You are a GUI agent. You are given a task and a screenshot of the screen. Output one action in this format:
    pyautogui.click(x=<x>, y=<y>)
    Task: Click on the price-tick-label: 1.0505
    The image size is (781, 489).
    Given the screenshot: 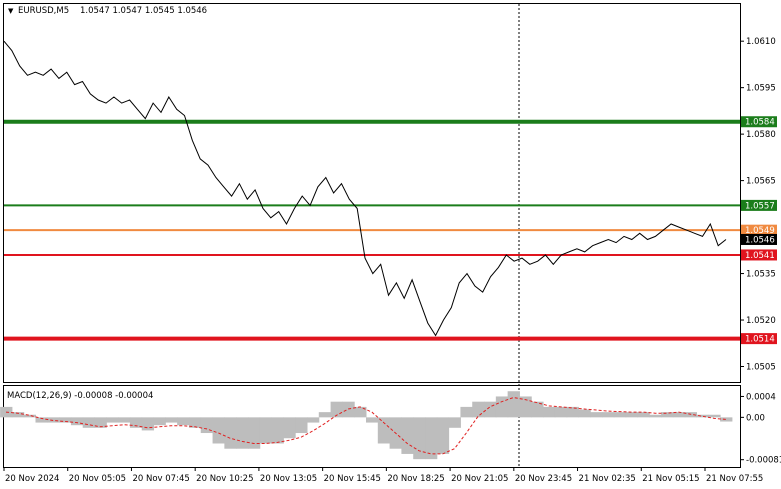 What is the action you would take?
    pyautogui.click(x=761, y=368)
    